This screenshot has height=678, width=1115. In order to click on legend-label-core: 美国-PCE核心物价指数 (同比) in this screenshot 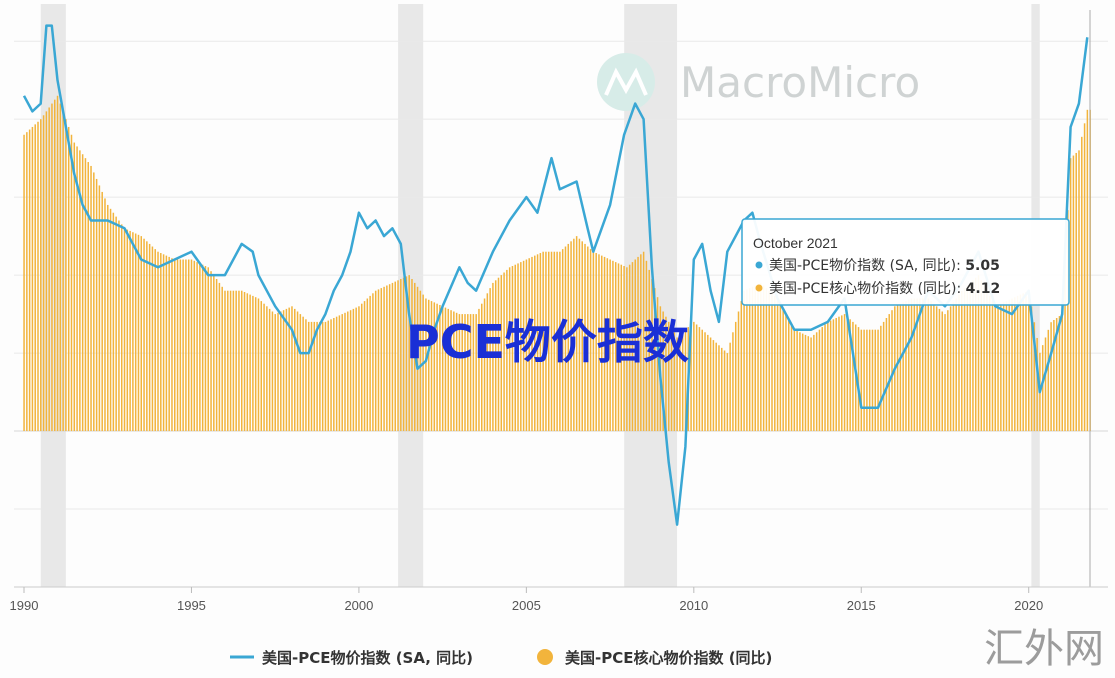, I will do `click(668, 658)`.